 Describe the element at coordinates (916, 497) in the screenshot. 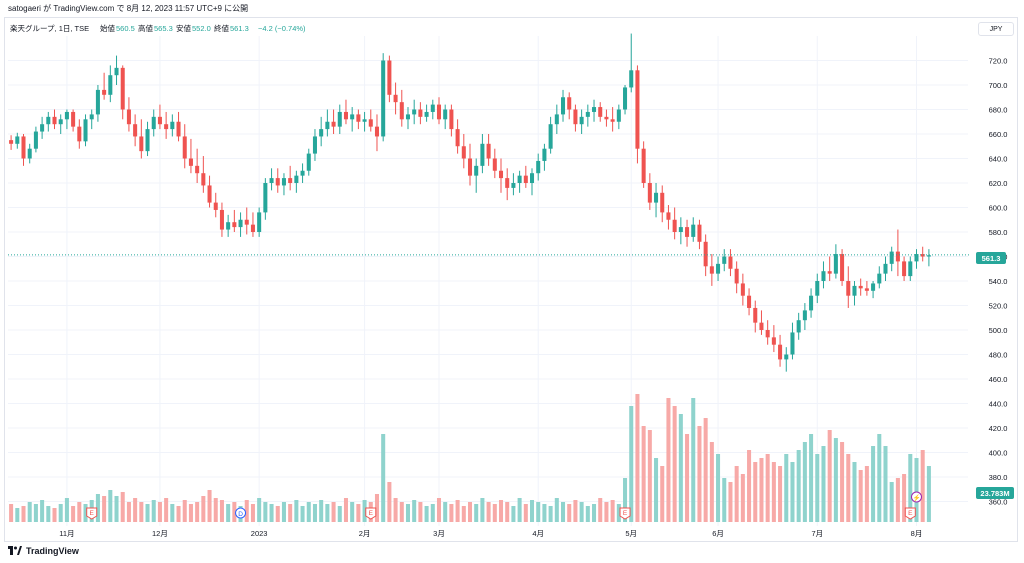

I see `split-marker: ⚡` at that location.